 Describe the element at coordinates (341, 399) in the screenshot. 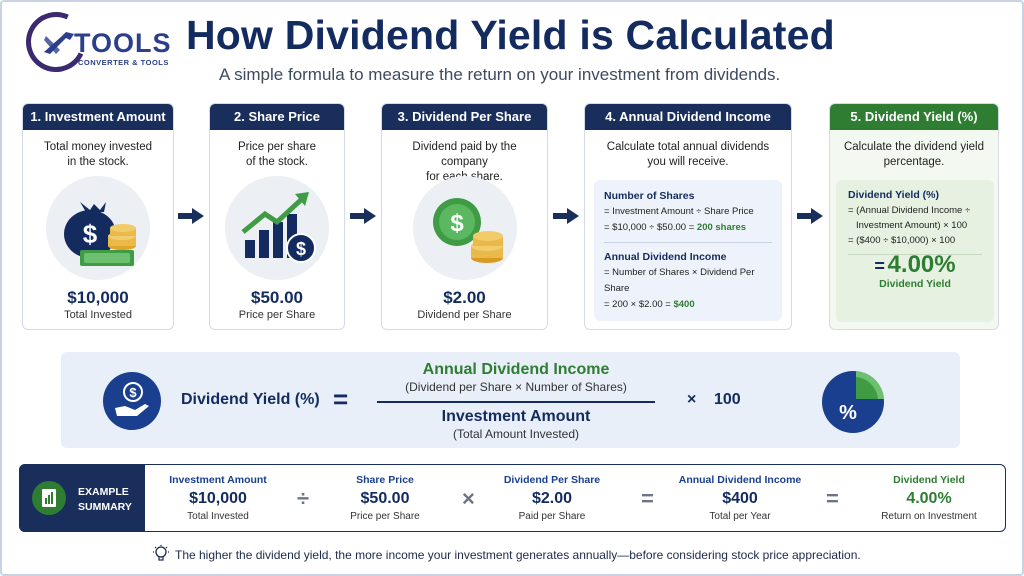

I see `formula-equals: =` at that location.